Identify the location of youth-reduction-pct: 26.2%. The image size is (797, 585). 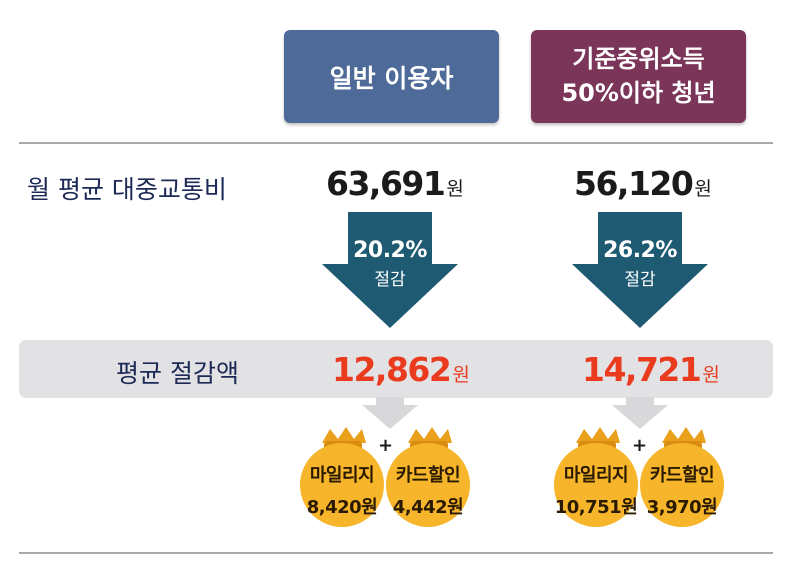
(640, 250).